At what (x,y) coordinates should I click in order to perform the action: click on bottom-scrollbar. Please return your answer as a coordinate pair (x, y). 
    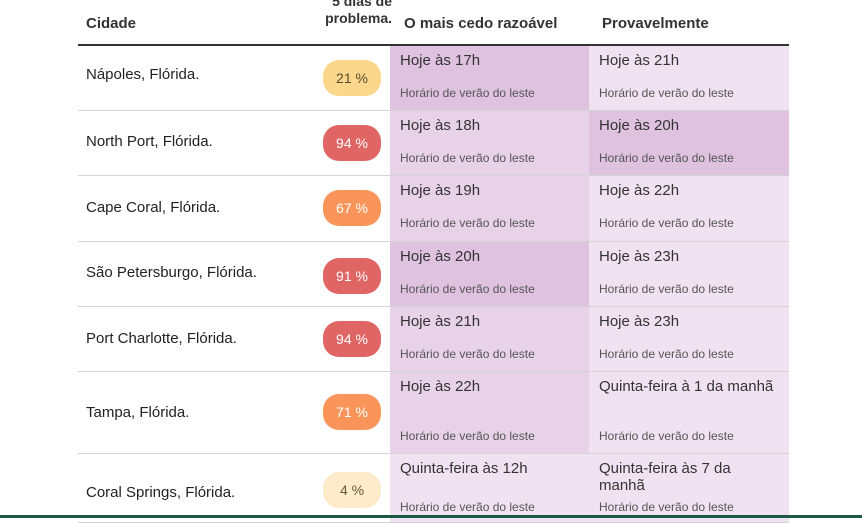
    Looking at the image, I should click on (431, 516).